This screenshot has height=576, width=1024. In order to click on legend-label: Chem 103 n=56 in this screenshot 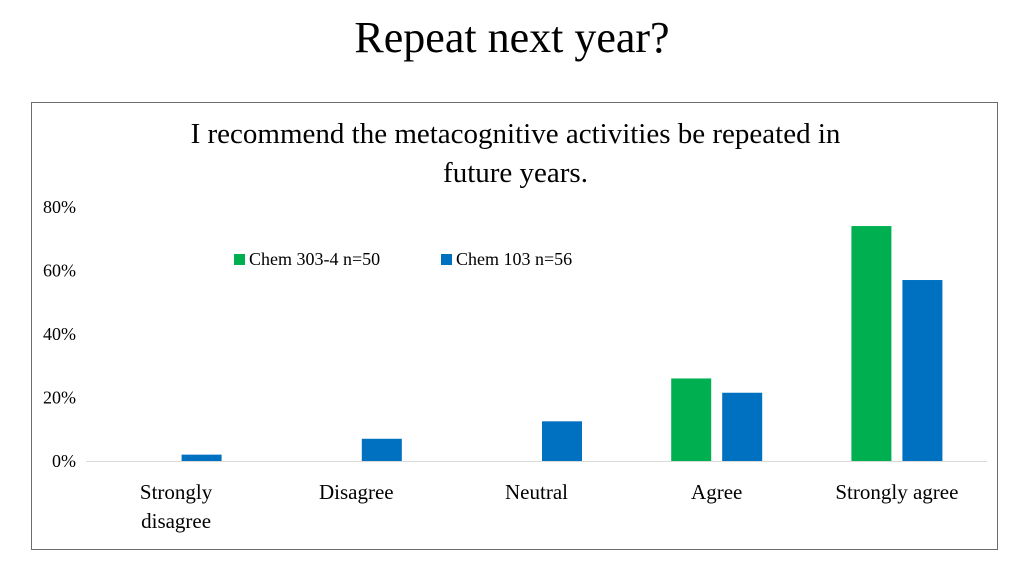, I will do `click(514, 259)`.